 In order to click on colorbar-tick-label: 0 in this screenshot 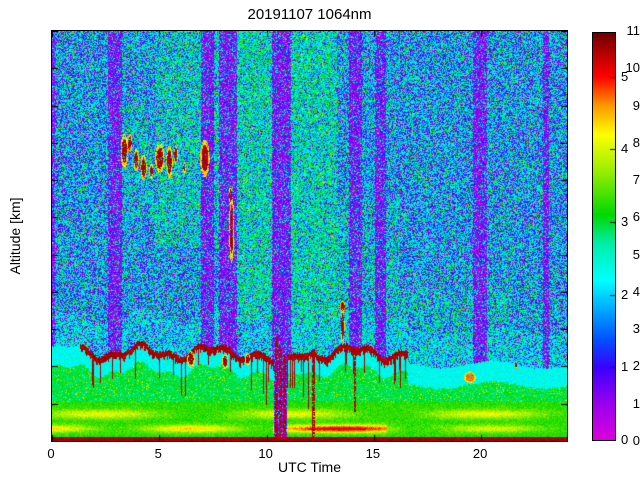, I will do `click(625, 439)`.